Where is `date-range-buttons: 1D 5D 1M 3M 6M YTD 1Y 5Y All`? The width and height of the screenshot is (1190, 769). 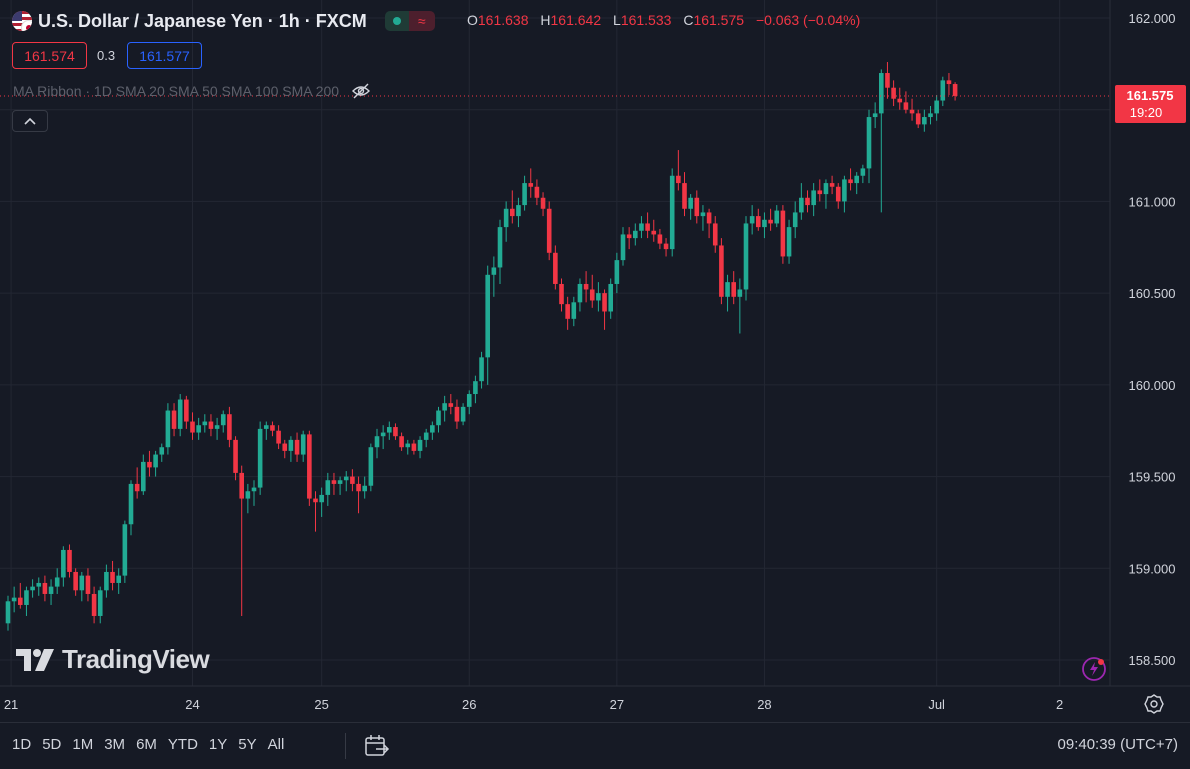
date-range-buttons: 1D 5D 1M 3M 6M YTD 1Y 5Y All is located at coordinates (153, 744).